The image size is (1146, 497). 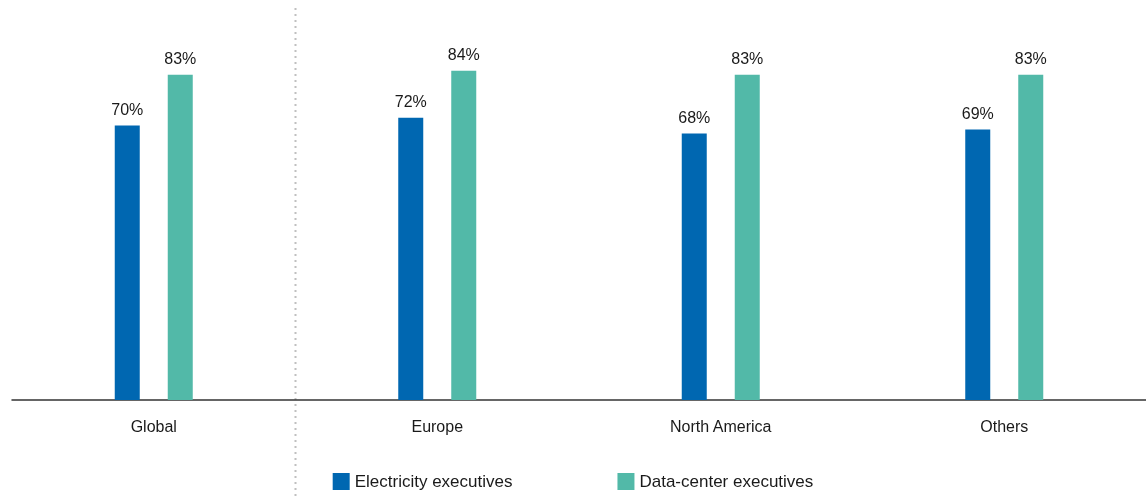 What do you see at coordinates (153, 426) in the screenshot?
I see `x-tick-label: Global` at bounding box center [153, 426].